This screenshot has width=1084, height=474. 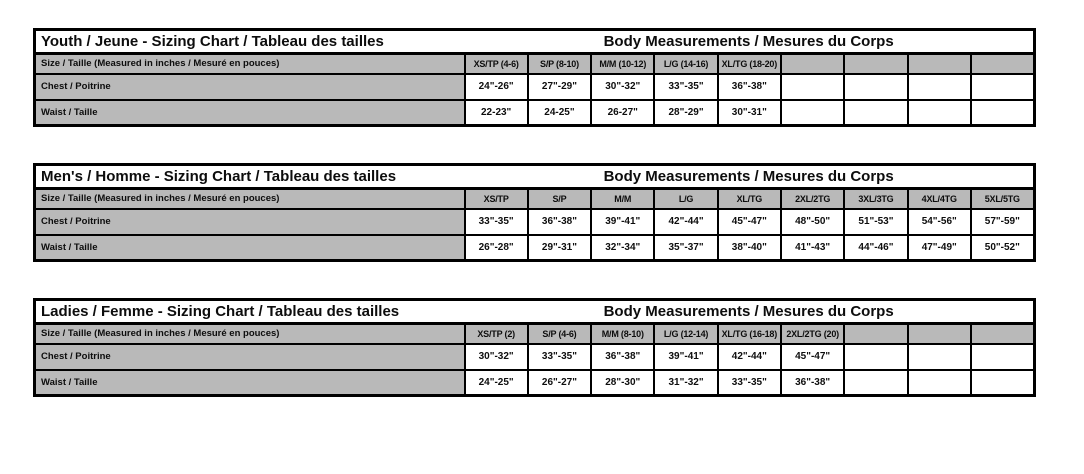 What do you see at coordinates (559, 247) in the screenshot?
I see `measurement-cell: 29"-31"` at bounding box center [559, 247].